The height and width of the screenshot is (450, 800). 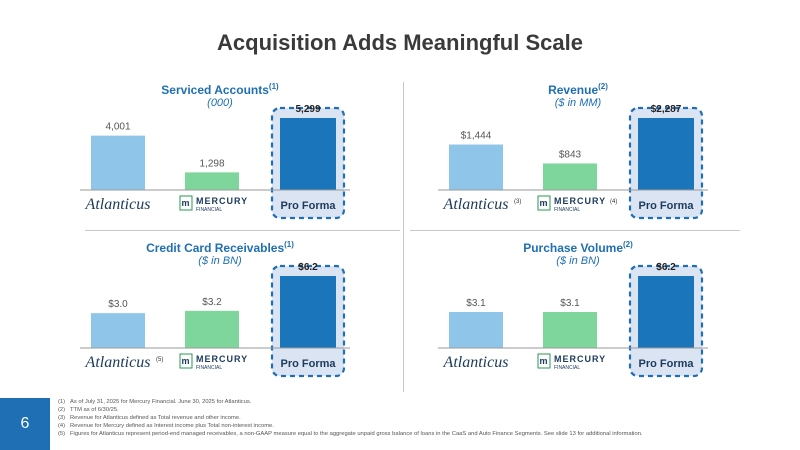 What do you see at coordinates (220, 89) in the screenshot?
I see `chart-title: Serviced Accounts(1)` at bounding box center [220, 89].